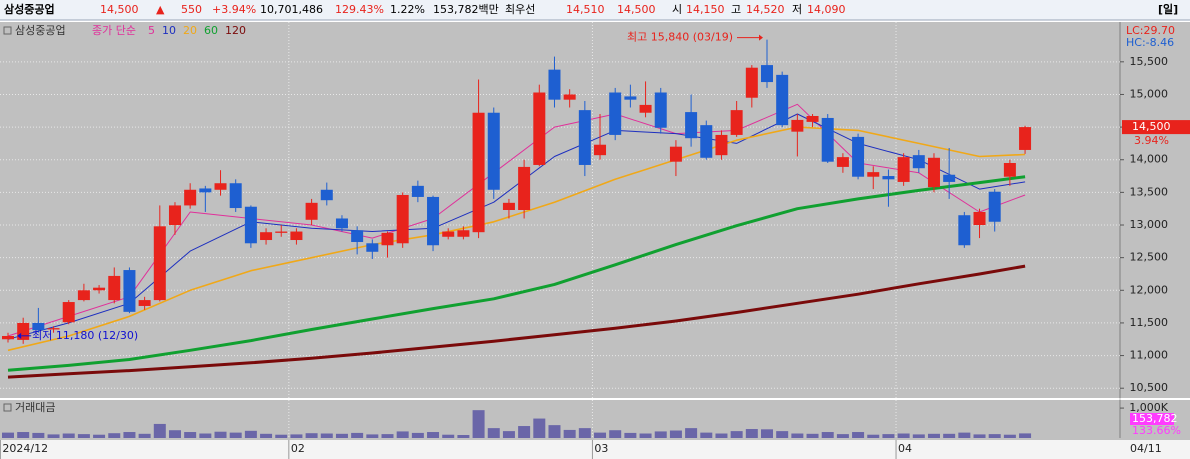 This screenshot has width=1190, height=459. I want to click on y-tick-label: 12,000, so click(1149, 289).